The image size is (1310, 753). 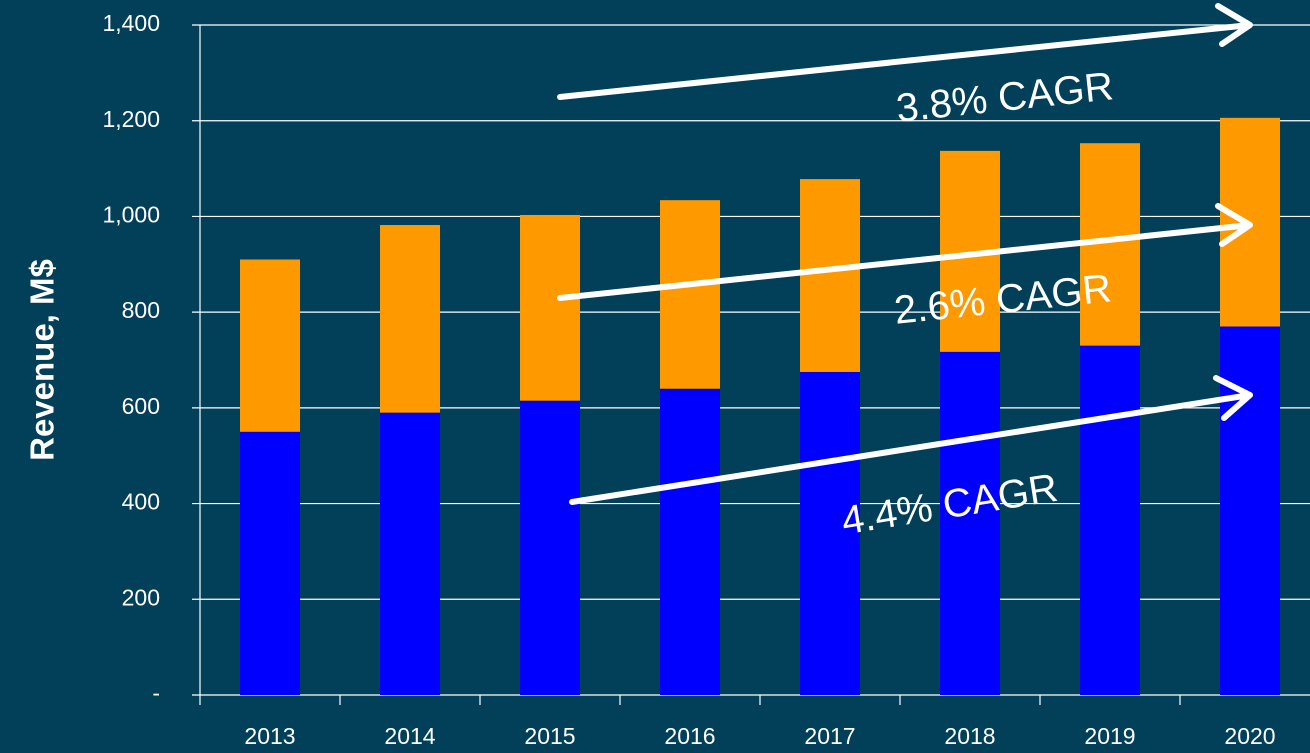 What do you see at coordinates (409, 736) in the screenshot?
I see `x-tick-label: 2014` at bounding box center [409, 736].